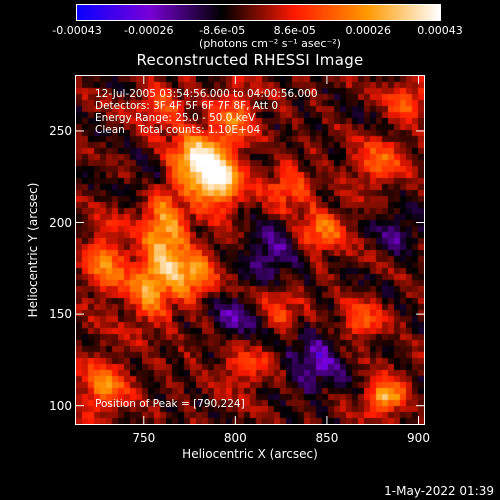  What do you see at coordinates (440, 30) in the screenshot?
I see `colorbar-tick-label: 0.00043` at bounding box center [440, 30].